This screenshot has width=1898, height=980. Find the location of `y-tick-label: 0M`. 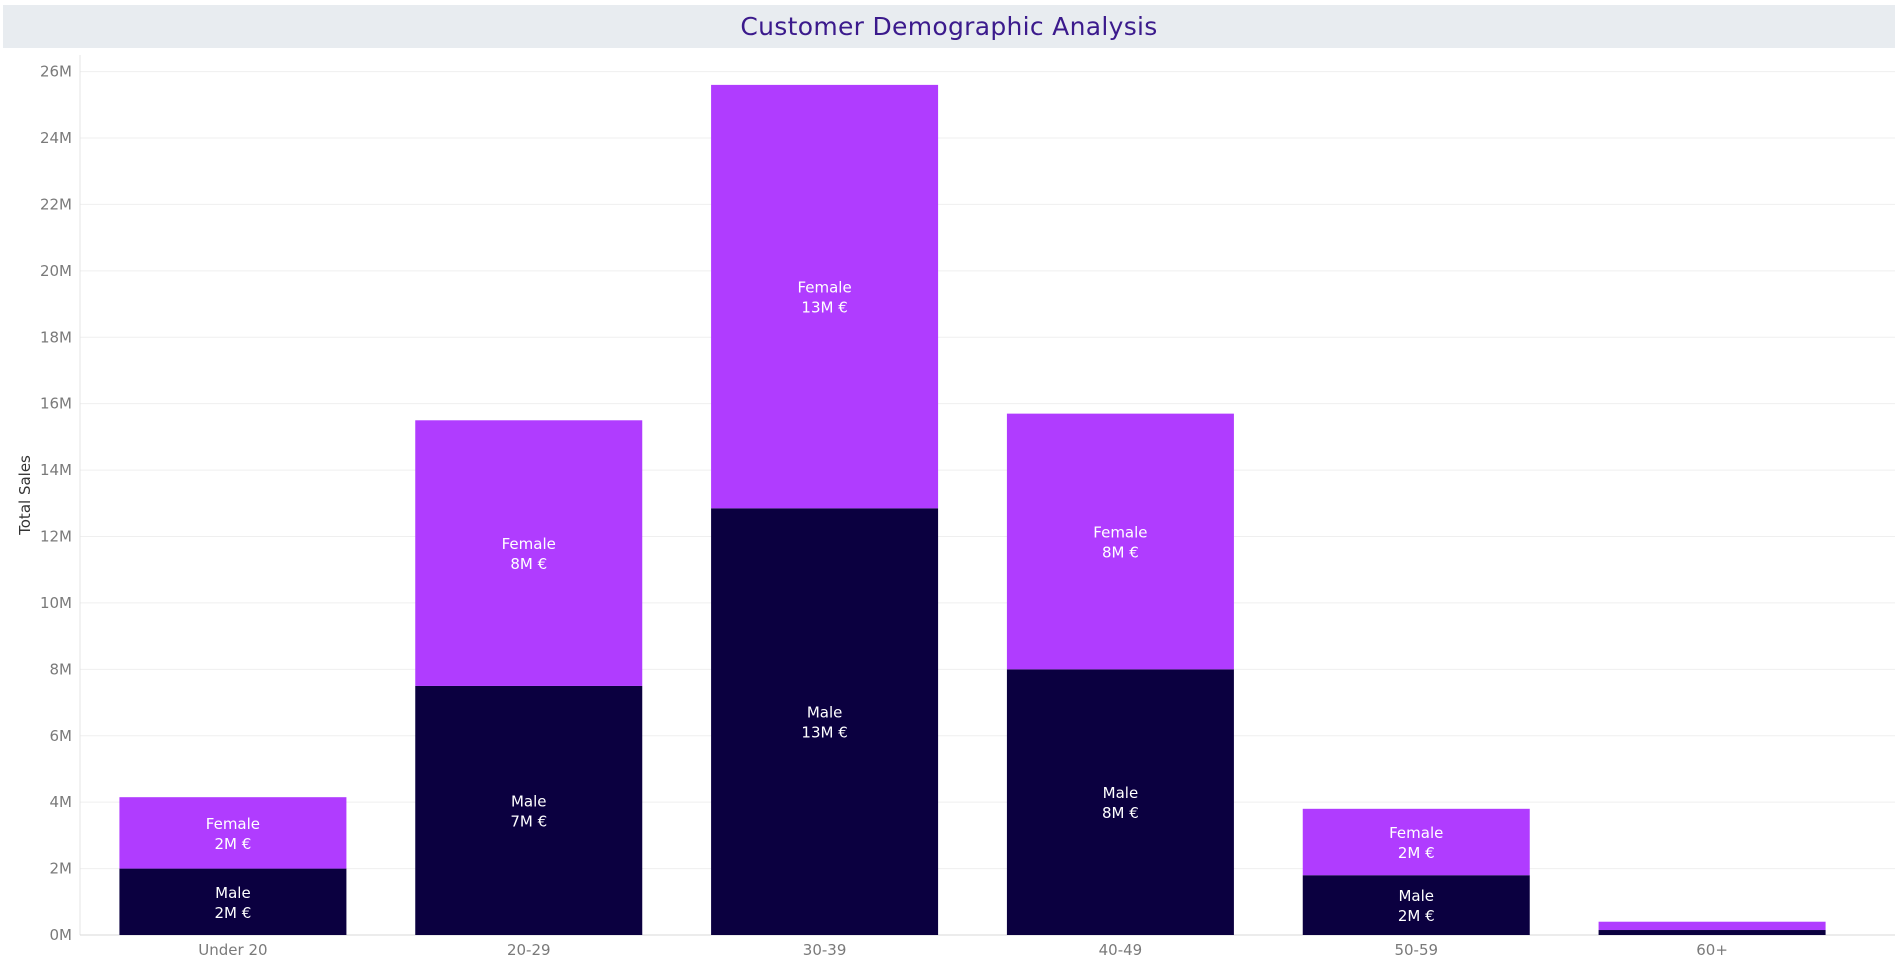

y-tick-label: 0M is located at coordinates (61, 935).